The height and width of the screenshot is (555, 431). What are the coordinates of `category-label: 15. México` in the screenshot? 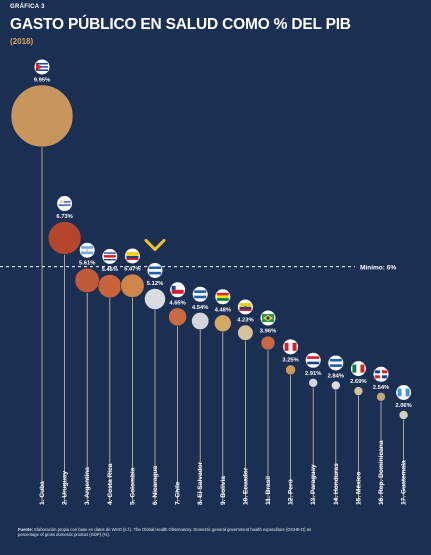 It's located at (358, 488).